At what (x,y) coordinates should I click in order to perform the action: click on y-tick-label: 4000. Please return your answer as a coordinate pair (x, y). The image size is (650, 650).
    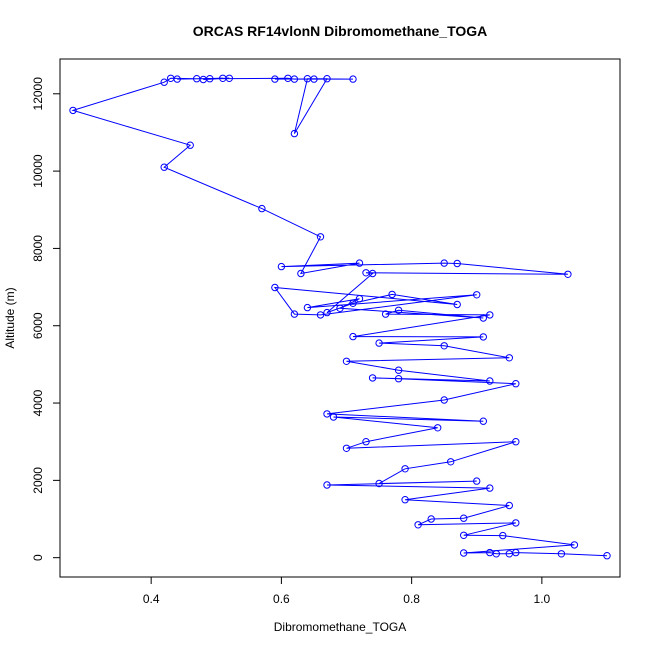
    Looking at the image, I should click on (38, 402).